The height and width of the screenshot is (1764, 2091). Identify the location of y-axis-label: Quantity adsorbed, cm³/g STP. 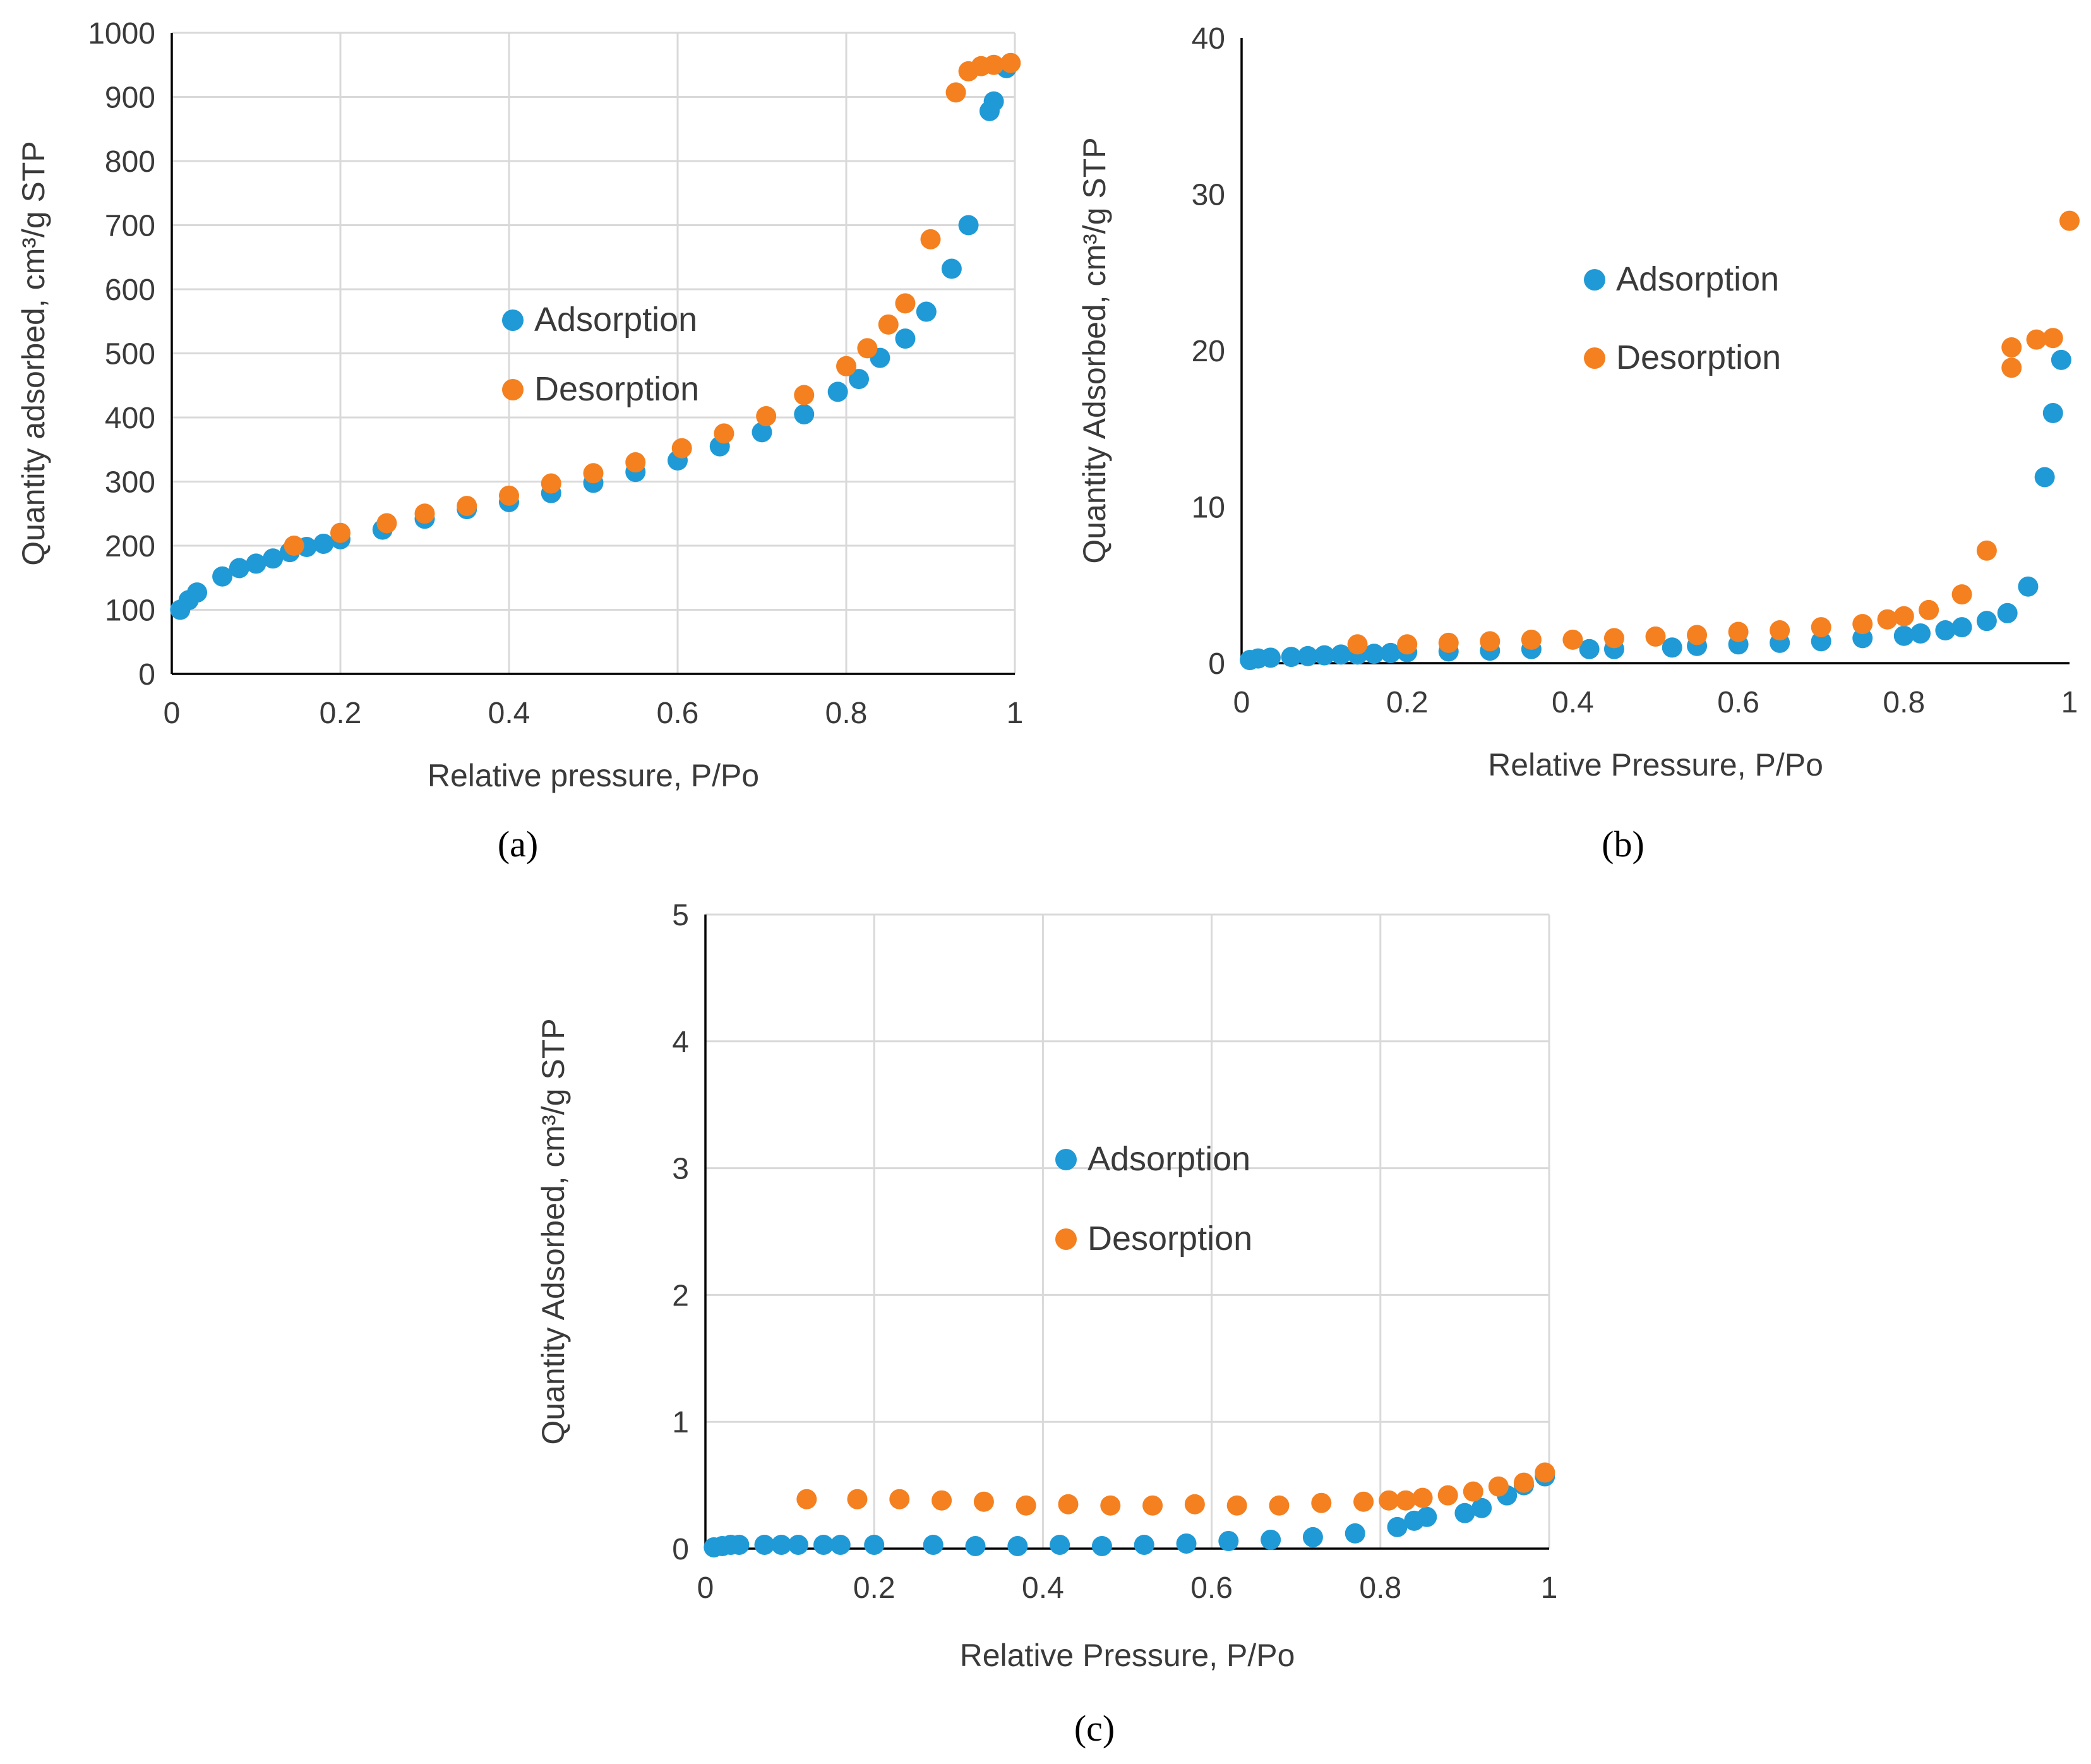
(33, 353).